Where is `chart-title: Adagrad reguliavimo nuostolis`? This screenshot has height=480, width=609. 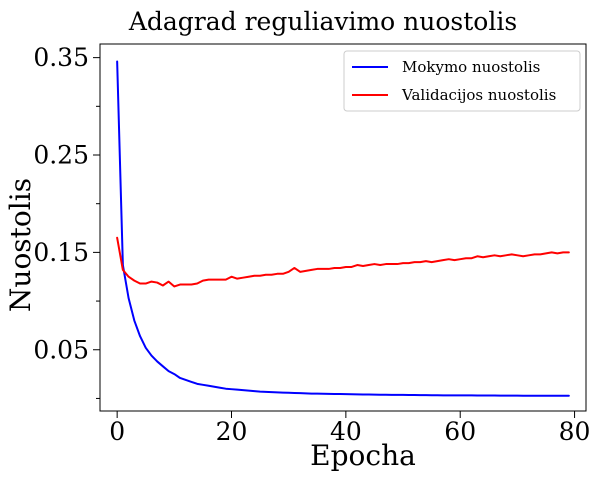 chart-title: Adagrad reguliavimo nuostolis is located at coordinates (322, 21).